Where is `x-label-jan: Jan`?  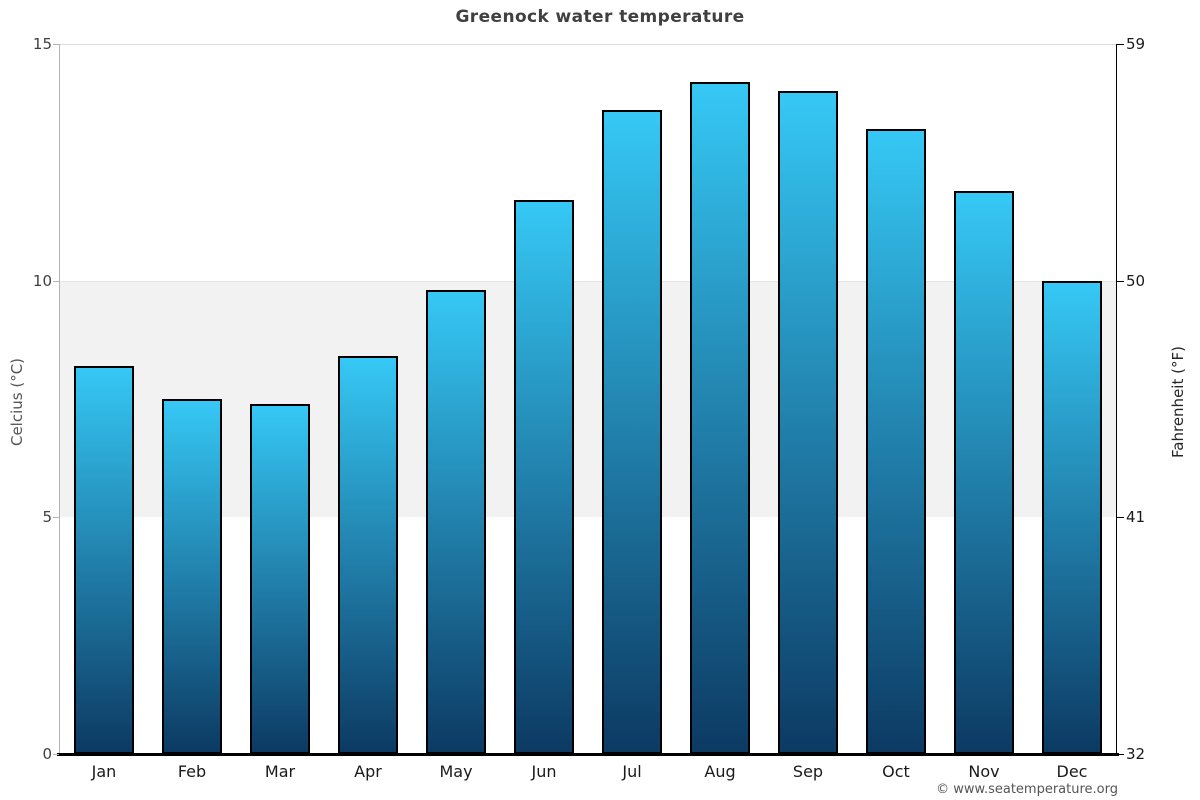
x-label-jan: Jan is located at coordinates (104, 771).